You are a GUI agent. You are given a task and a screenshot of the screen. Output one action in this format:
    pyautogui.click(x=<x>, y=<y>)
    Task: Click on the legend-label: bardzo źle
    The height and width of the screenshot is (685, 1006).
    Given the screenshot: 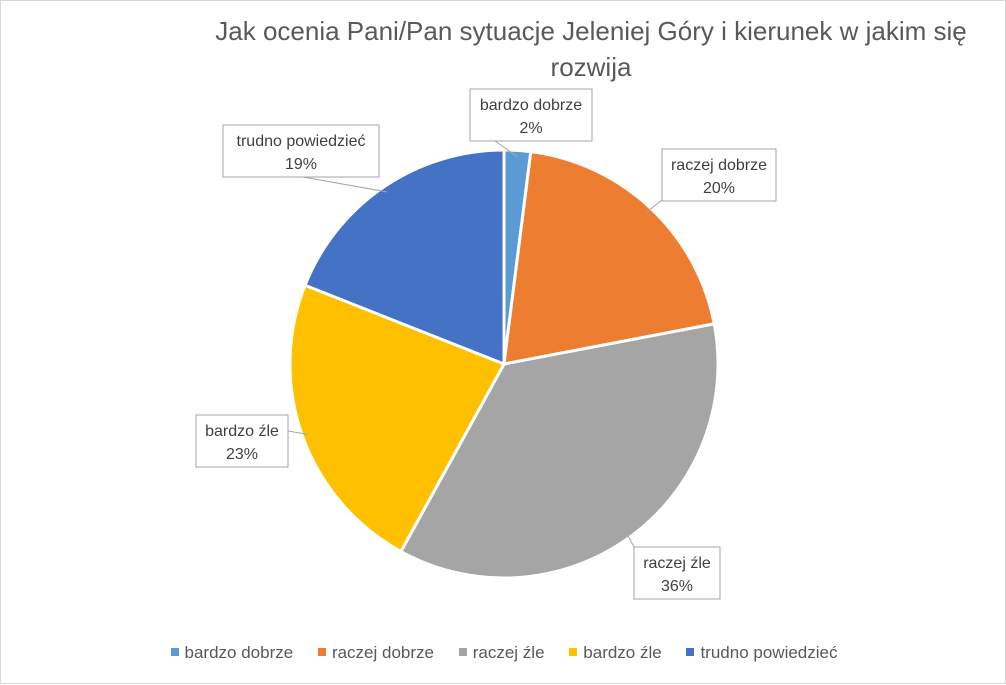 What is the action you would take?
    pyautogui.click(x=622, y=652)
    